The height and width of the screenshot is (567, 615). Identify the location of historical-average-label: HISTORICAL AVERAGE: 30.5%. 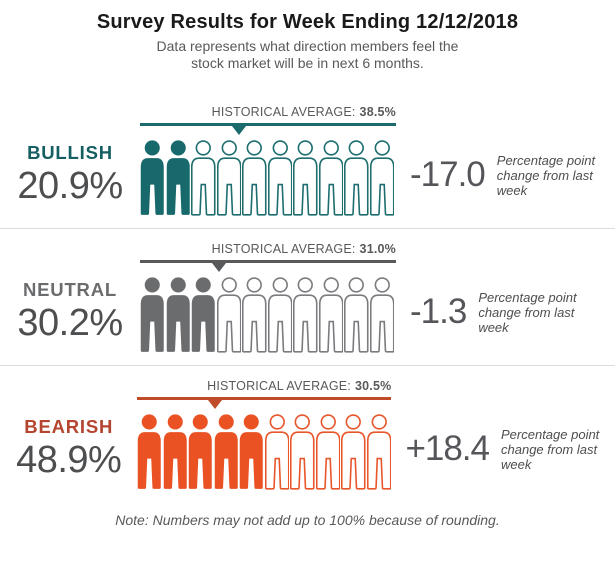
(264, 386).